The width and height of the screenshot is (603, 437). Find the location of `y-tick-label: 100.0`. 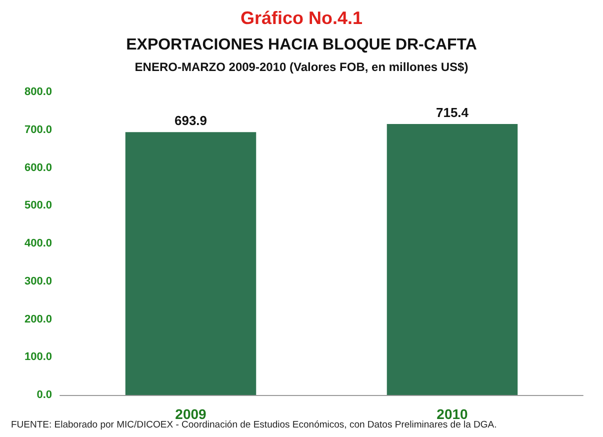

y-tick-label: 100.0 is located at coordinates (38, 357).